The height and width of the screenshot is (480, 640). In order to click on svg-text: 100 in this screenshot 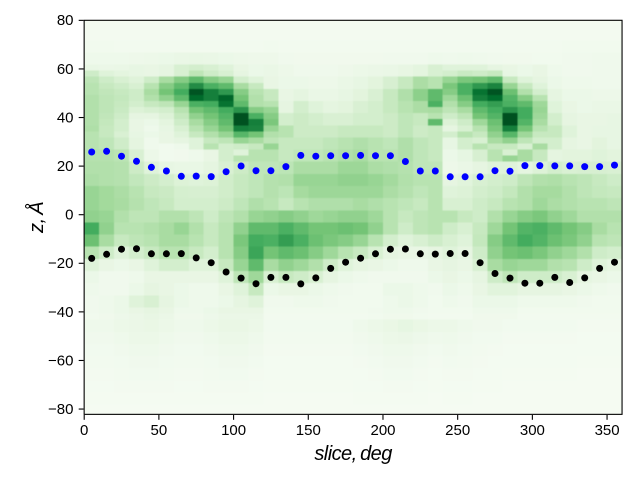, I will do `click(233, 430)`.